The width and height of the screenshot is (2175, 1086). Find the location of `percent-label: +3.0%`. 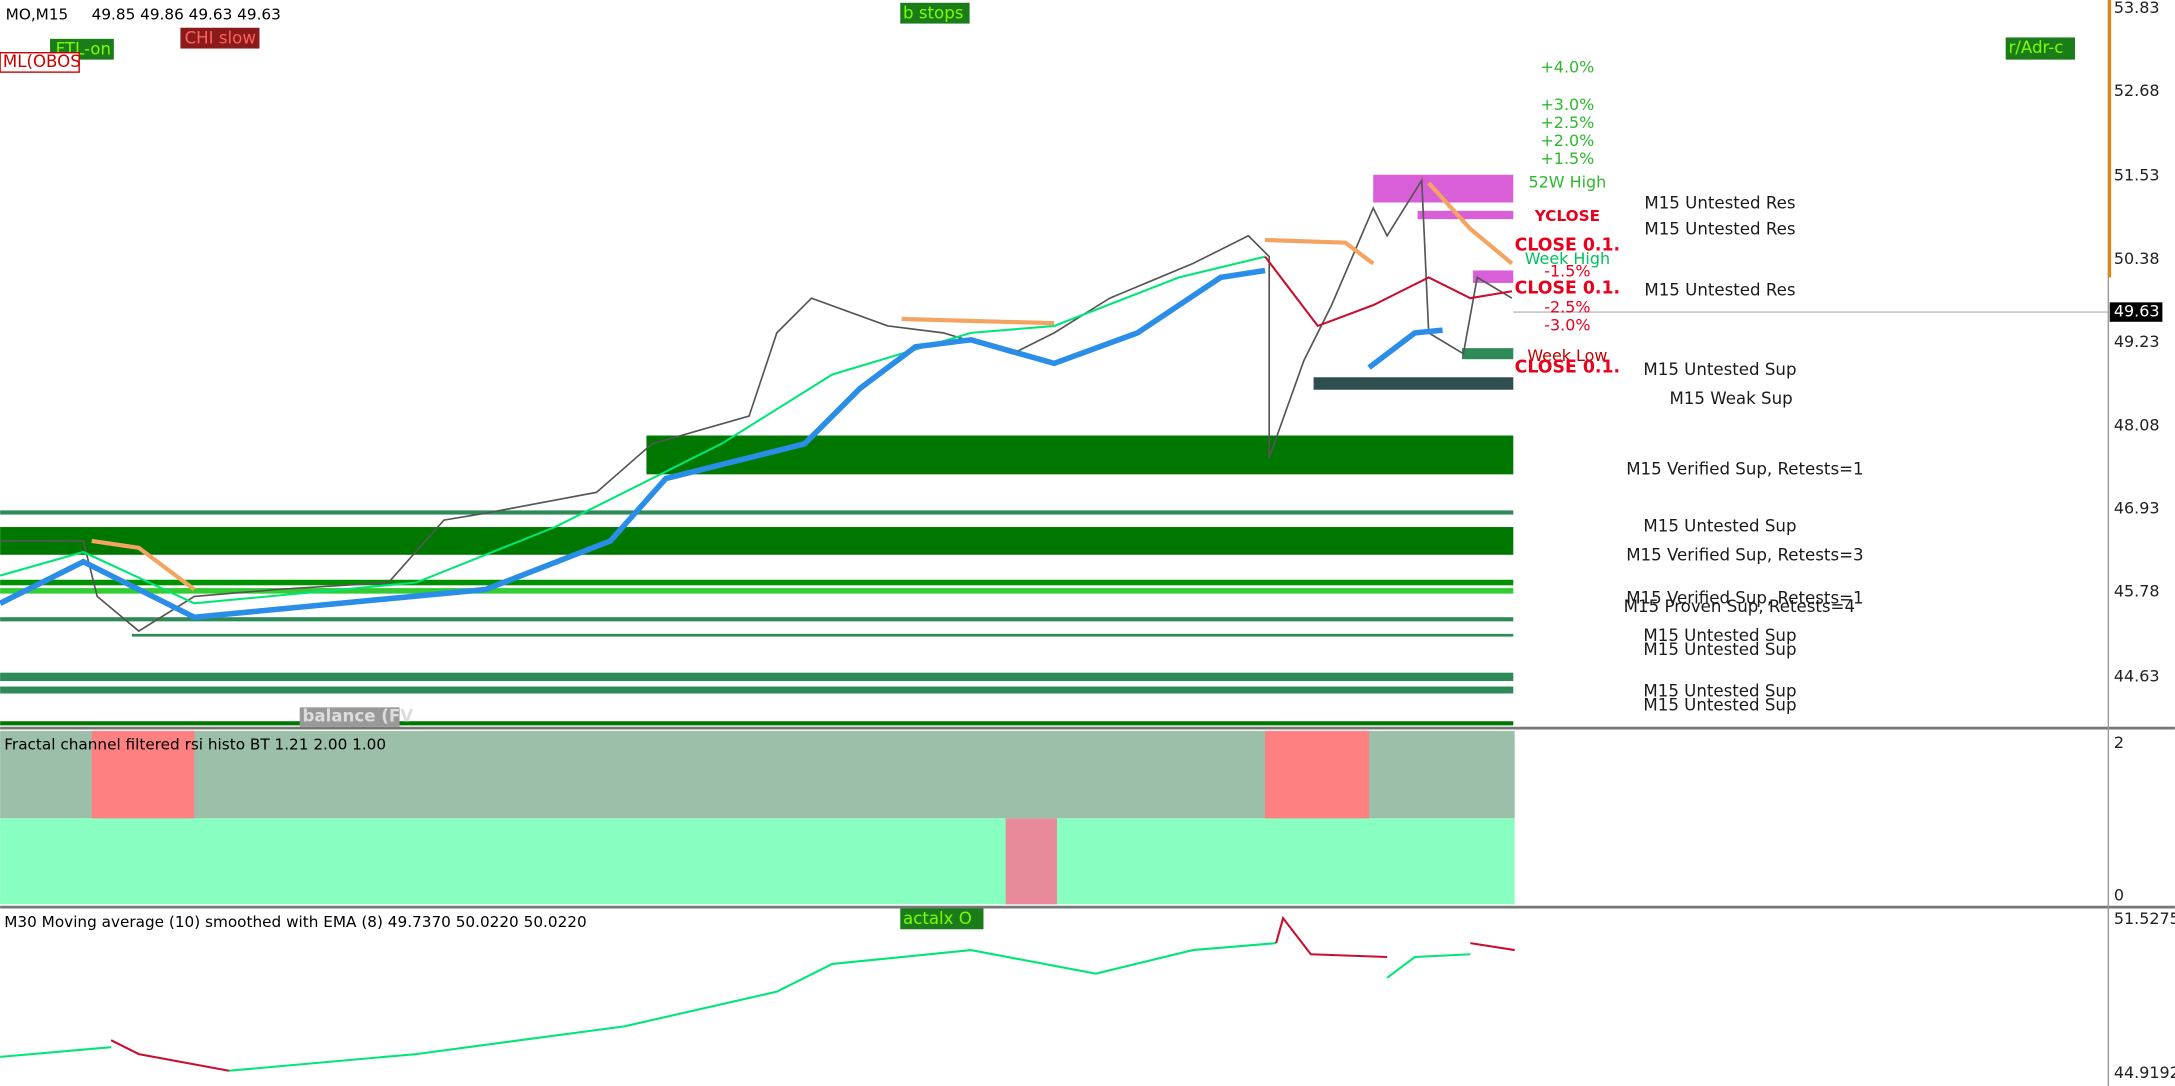

percent-label: +3.0% is located at coordinates (1567, 104).